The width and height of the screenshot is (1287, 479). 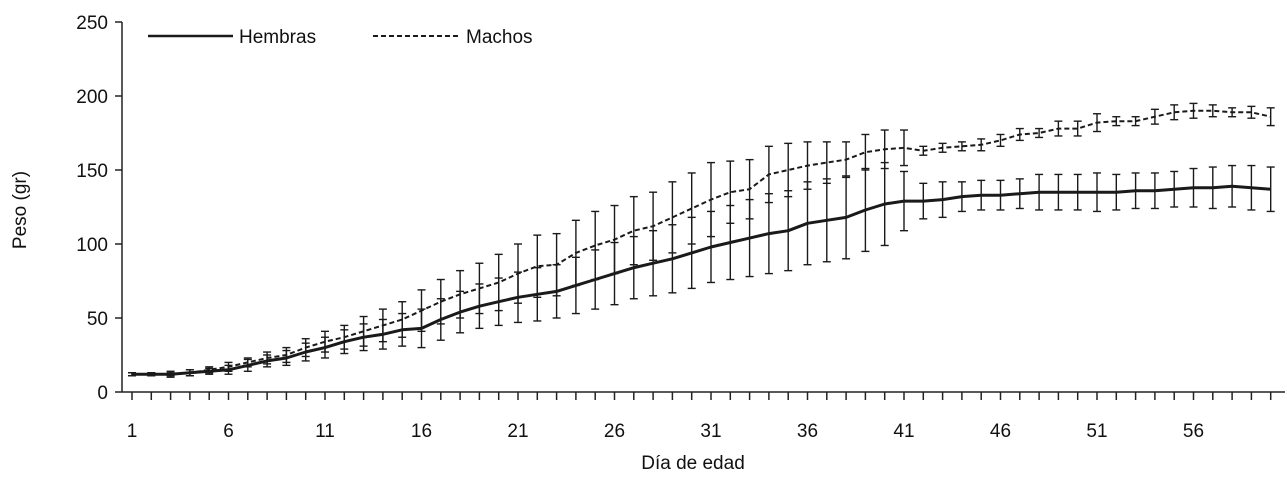 What do you see at coordinates (1000, 431) in the screenshot?
I see `x-tick-label: 46` at bounding box center [1000, 431].